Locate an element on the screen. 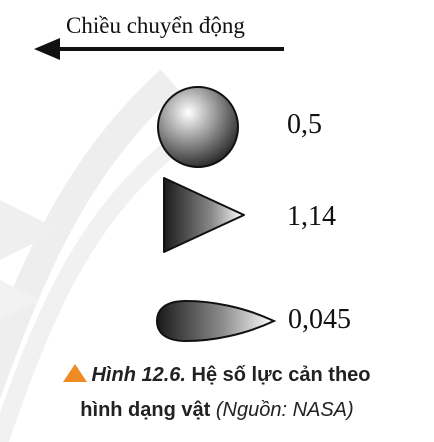  figure-label: Hình 12.6. is located at coordinates (138, 375).